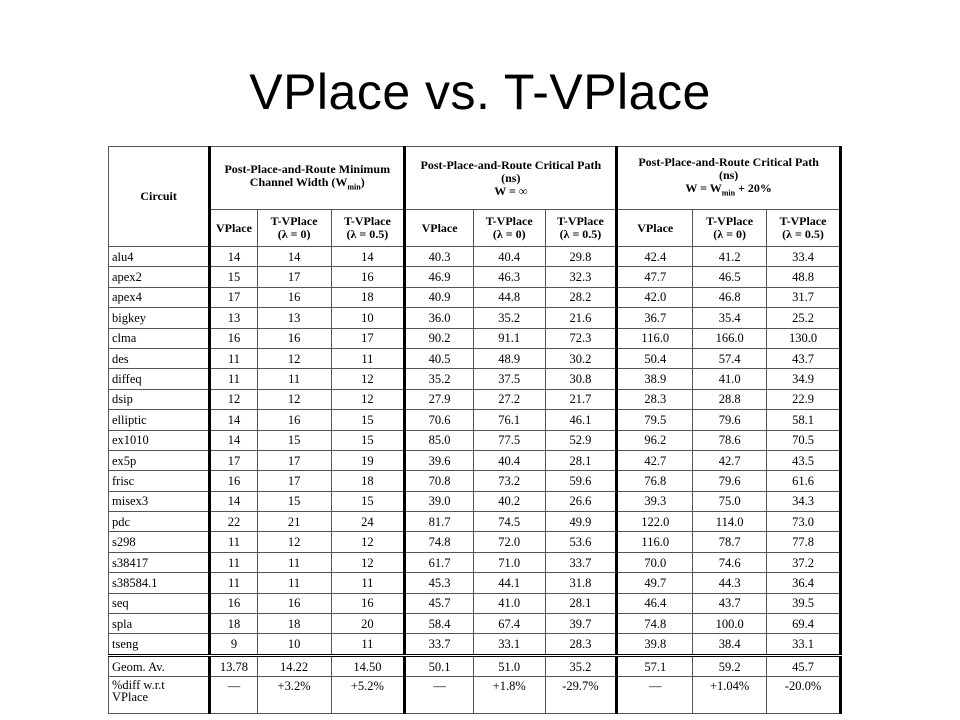 The image size is (960, 720). I want to click on circuit-name-cell: ex1010, so click(159, 440).